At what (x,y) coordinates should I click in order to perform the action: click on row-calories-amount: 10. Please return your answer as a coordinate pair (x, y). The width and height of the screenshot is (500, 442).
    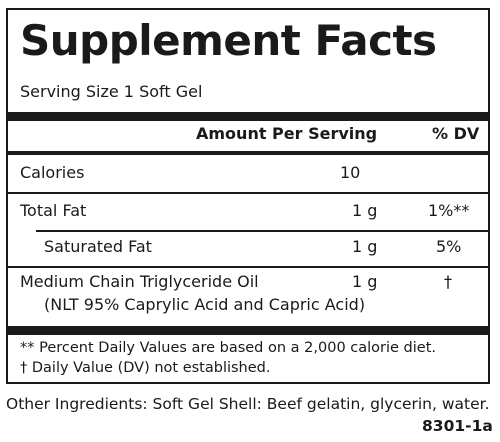
    Looking at the image, I should click on (350, 172).